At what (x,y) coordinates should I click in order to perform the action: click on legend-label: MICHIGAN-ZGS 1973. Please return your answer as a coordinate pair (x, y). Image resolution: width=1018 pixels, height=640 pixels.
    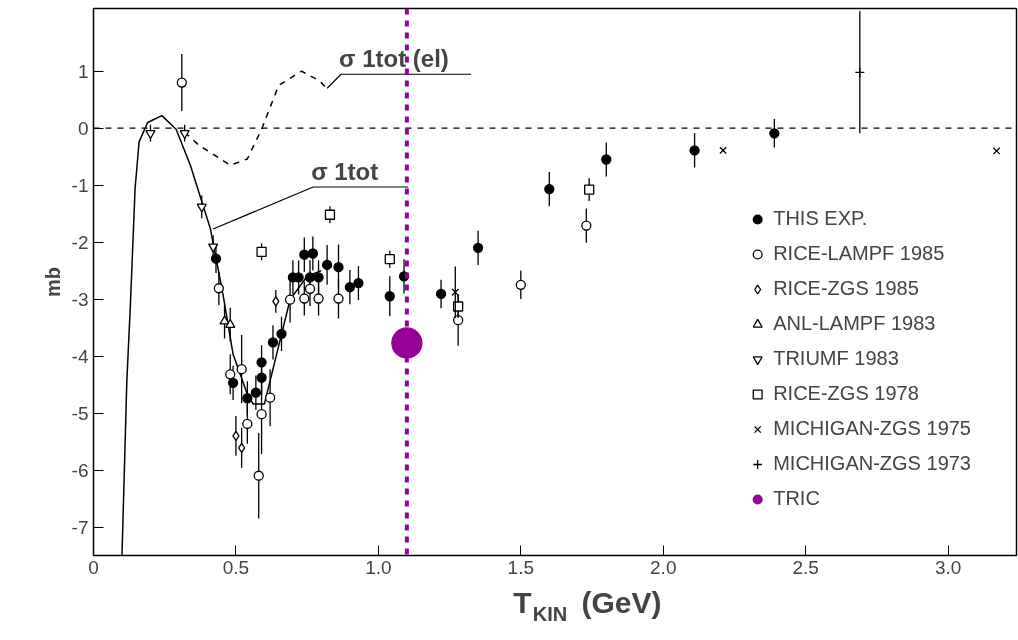
    Looking at the image, I should click on (872, 463).